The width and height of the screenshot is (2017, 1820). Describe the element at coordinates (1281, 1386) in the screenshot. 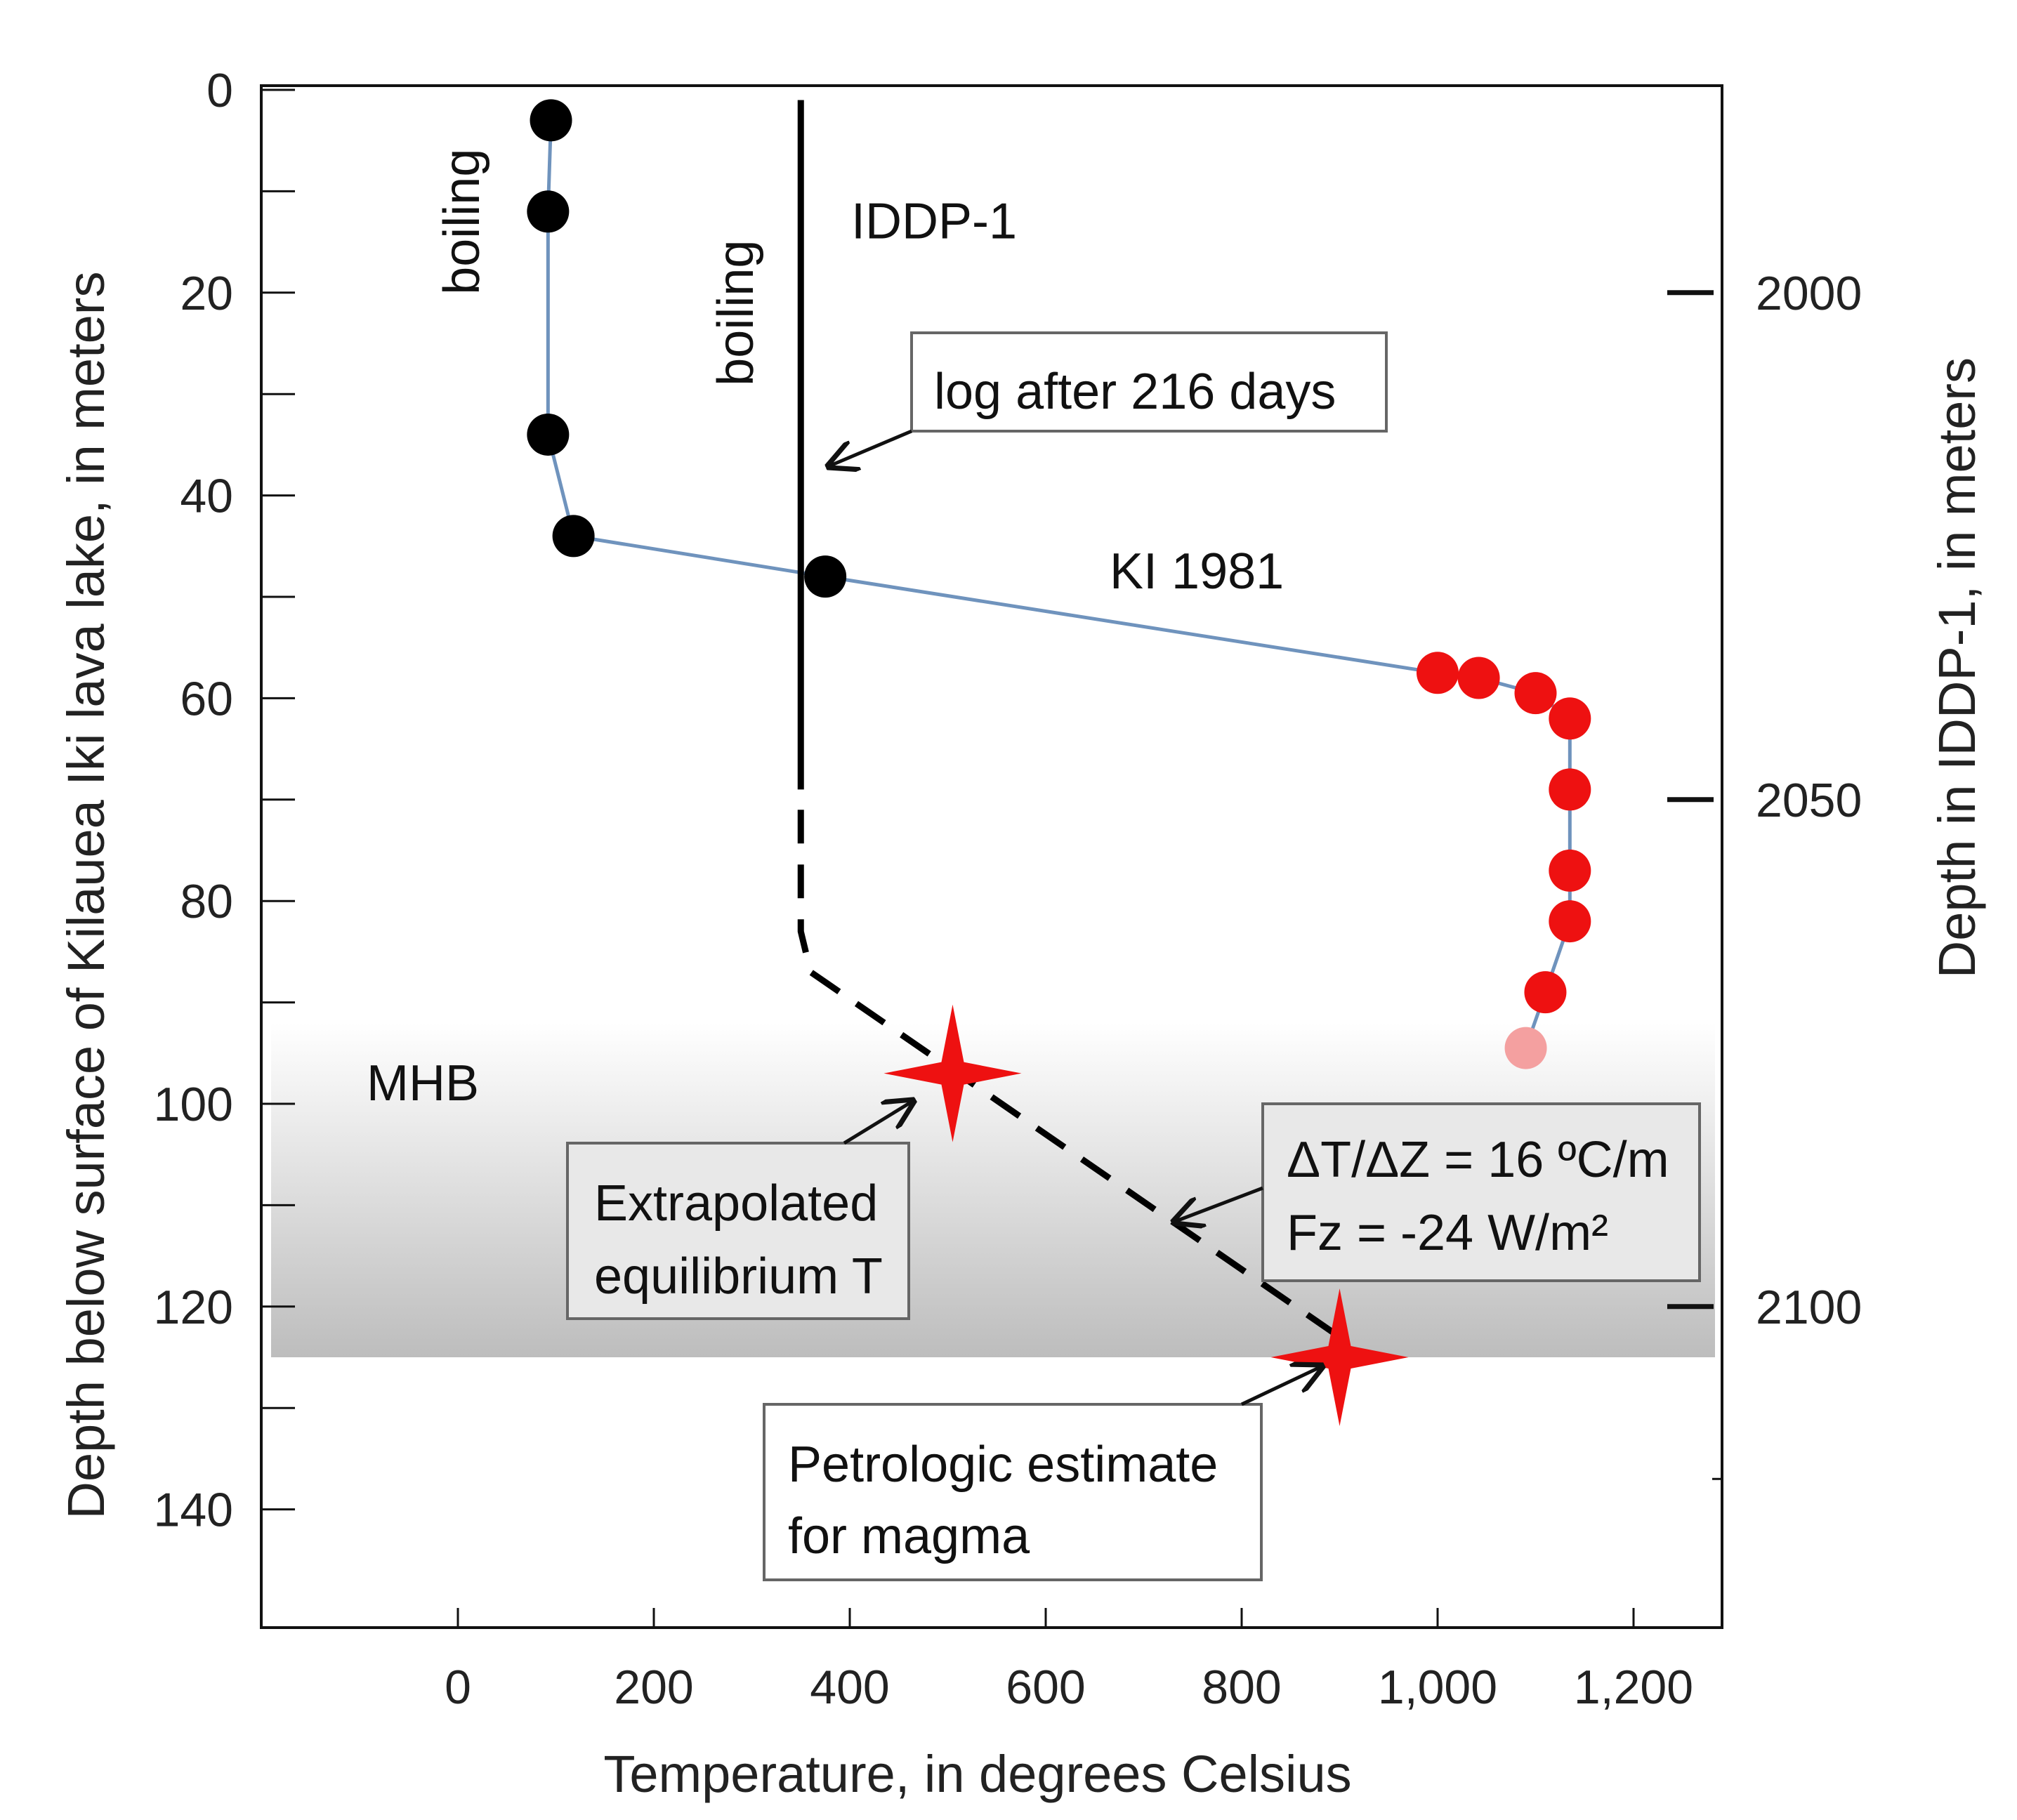

I see `petrologic-arrow` at that location.